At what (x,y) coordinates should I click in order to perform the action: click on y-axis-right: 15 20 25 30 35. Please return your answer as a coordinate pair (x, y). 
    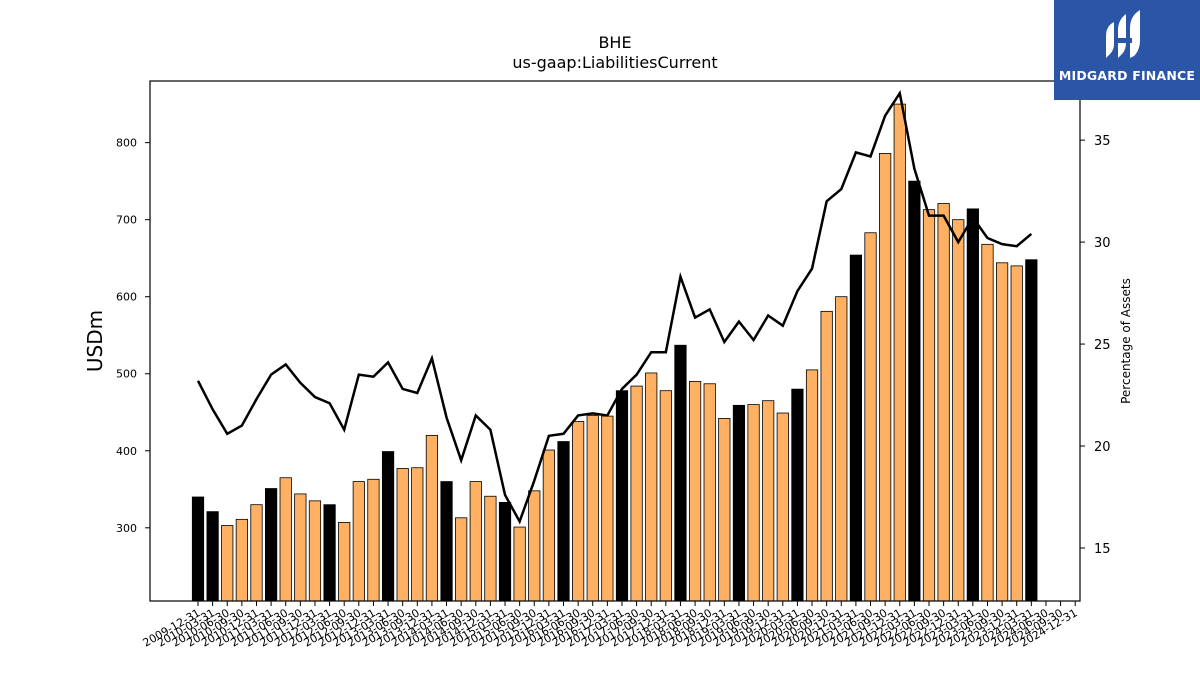
    Looking at the image, I should click on (1095, 345).